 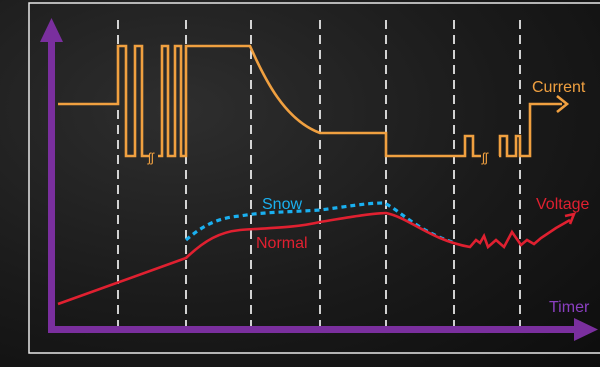 What do you see at coordinates (569, 307) in the screenshot?
I see `timer-label: Timer` at bounding box center [569, 307].